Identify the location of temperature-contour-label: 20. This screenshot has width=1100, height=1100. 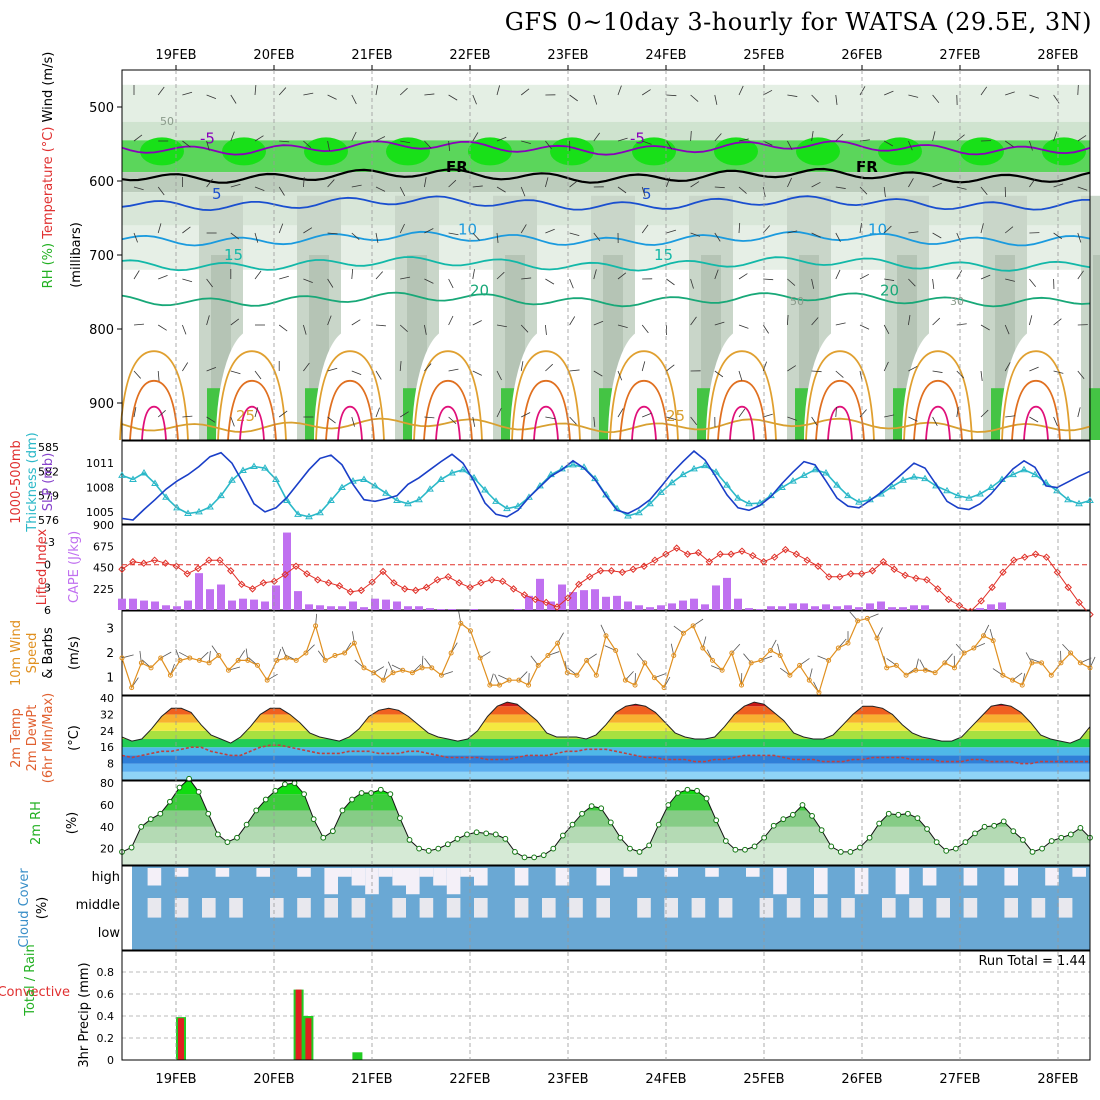
(479, 290).